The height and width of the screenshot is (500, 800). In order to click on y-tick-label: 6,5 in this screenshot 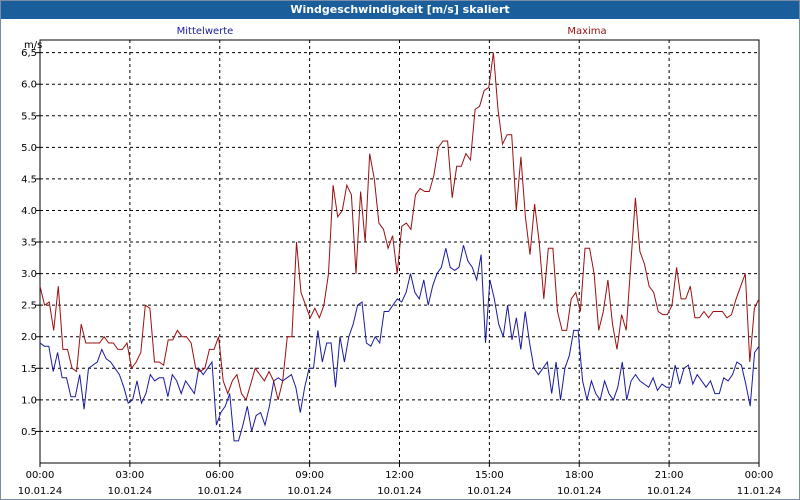, I will do `click(29, 53)`.